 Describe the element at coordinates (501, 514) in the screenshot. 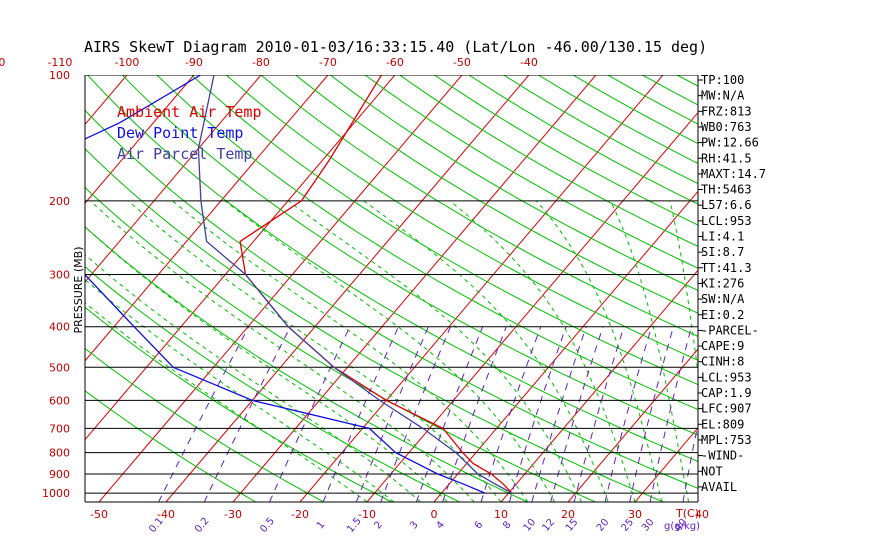

I see `bottom-temp-tick-label: 10` at that location.